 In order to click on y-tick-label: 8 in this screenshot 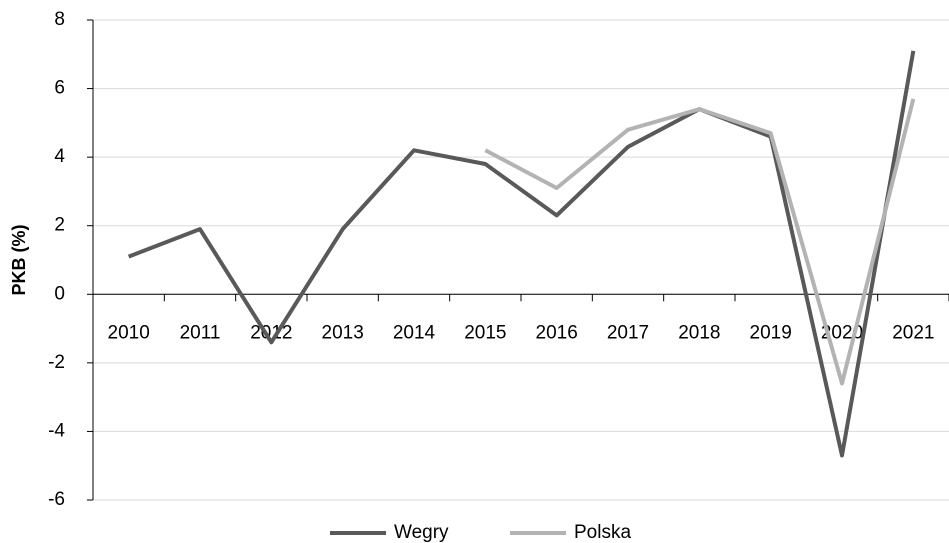, I will do `click(59, 19)`.